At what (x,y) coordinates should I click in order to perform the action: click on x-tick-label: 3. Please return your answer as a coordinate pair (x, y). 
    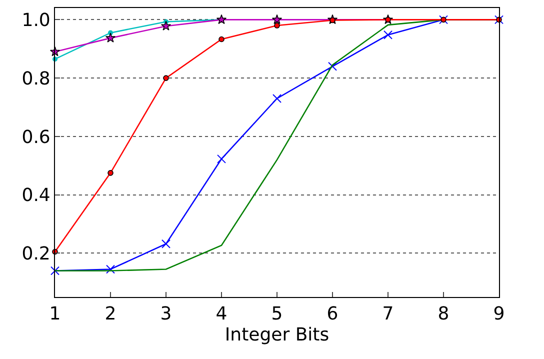
    Looking at the image, I should click on (166, 314).